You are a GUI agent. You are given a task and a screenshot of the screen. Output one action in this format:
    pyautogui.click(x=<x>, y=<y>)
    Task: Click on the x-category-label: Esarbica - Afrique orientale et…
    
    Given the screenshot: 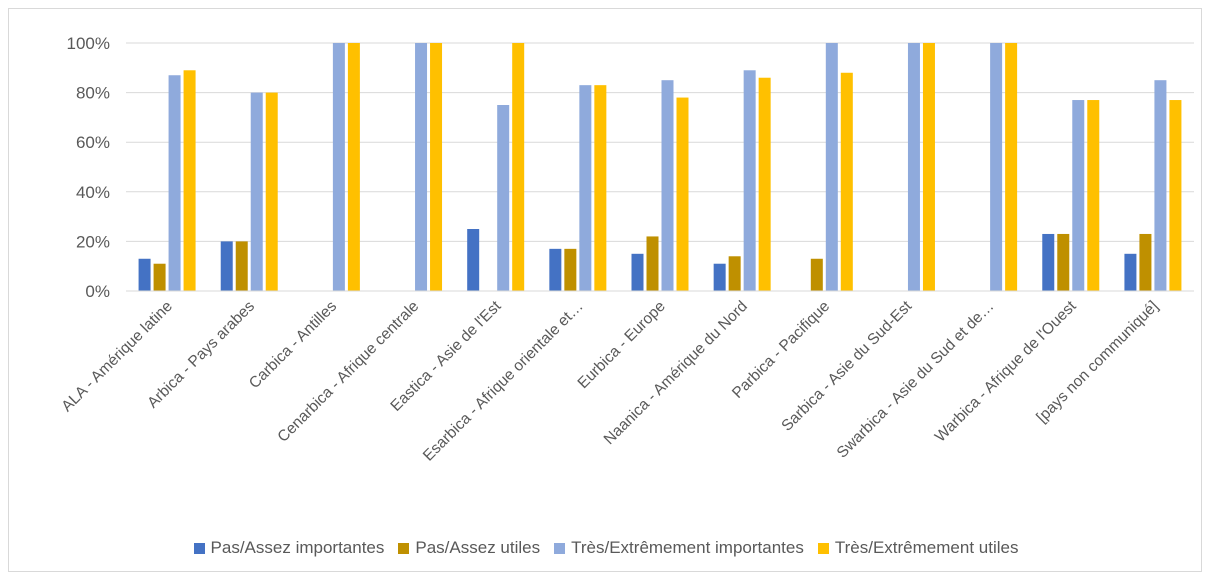 What is the action you would take?
    pyautogui.click(x=503, y=381)
    